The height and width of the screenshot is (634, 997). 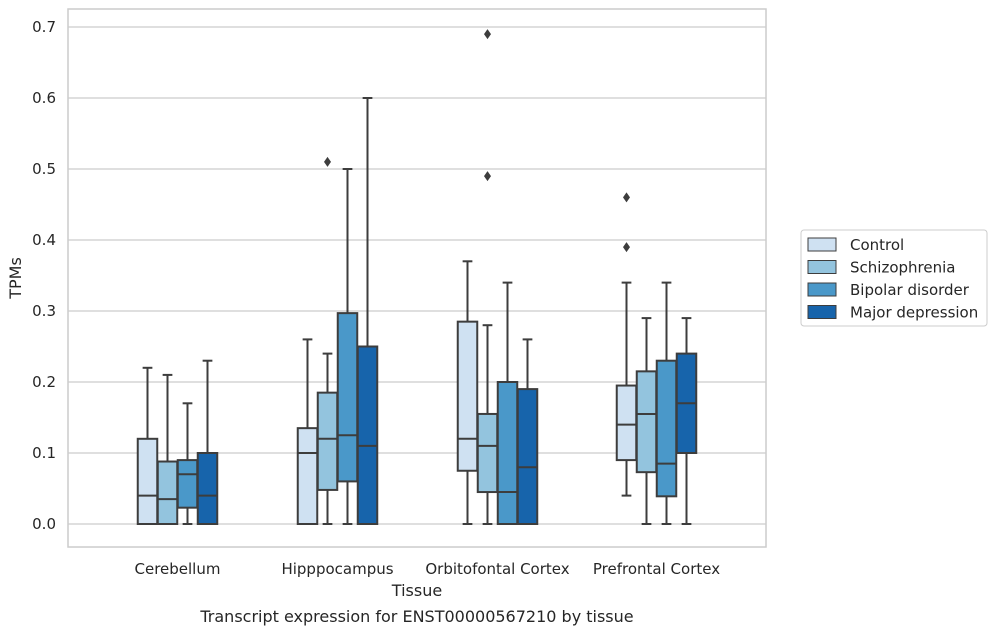 What do you see at coordinates (877, 245) in the screenshot?
I see `legend-label: Control` at bounding box center [877, 245].